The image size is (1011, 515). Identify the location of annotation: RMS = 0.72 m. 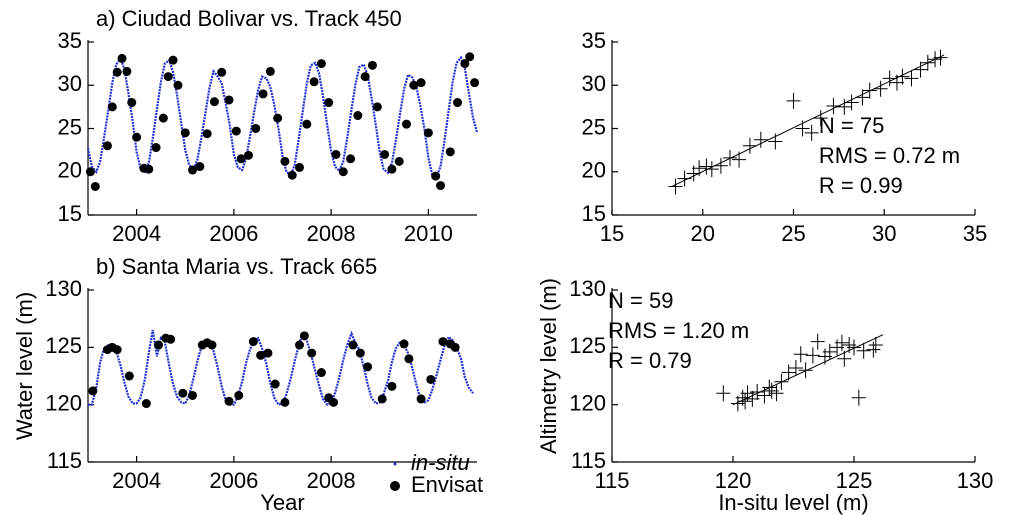
(889, 155).